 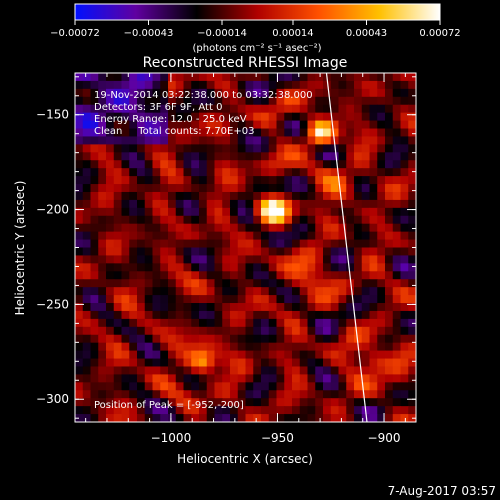 What do you see at coordinates (52, 304) in the screenshot?
I see `y-tick-label: −250` at bounding box center [52, 304].